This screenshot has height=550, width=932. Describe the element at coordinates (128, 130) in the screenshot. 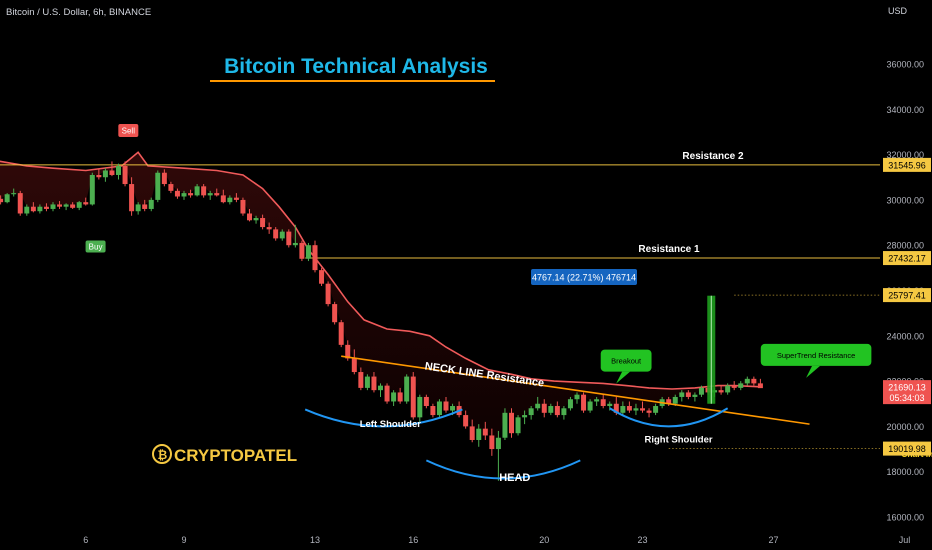

I see `sell-signal: Sell` at that location.